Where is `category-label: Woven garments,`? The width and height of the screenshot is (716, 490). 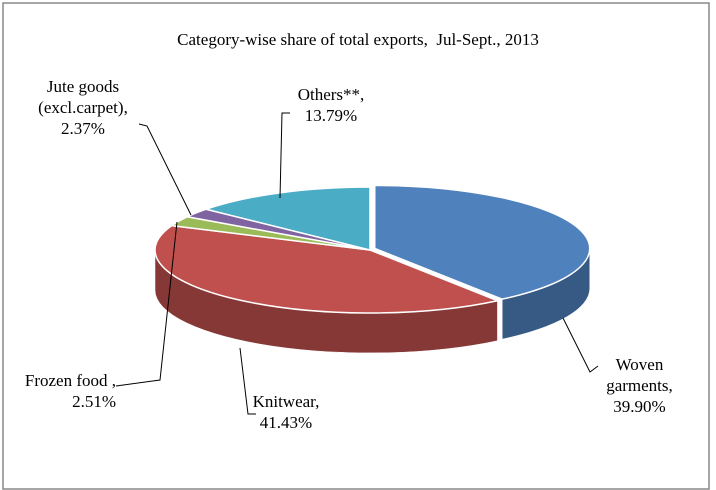 category-label: Woven garments, is located at coordinates (639, 375).